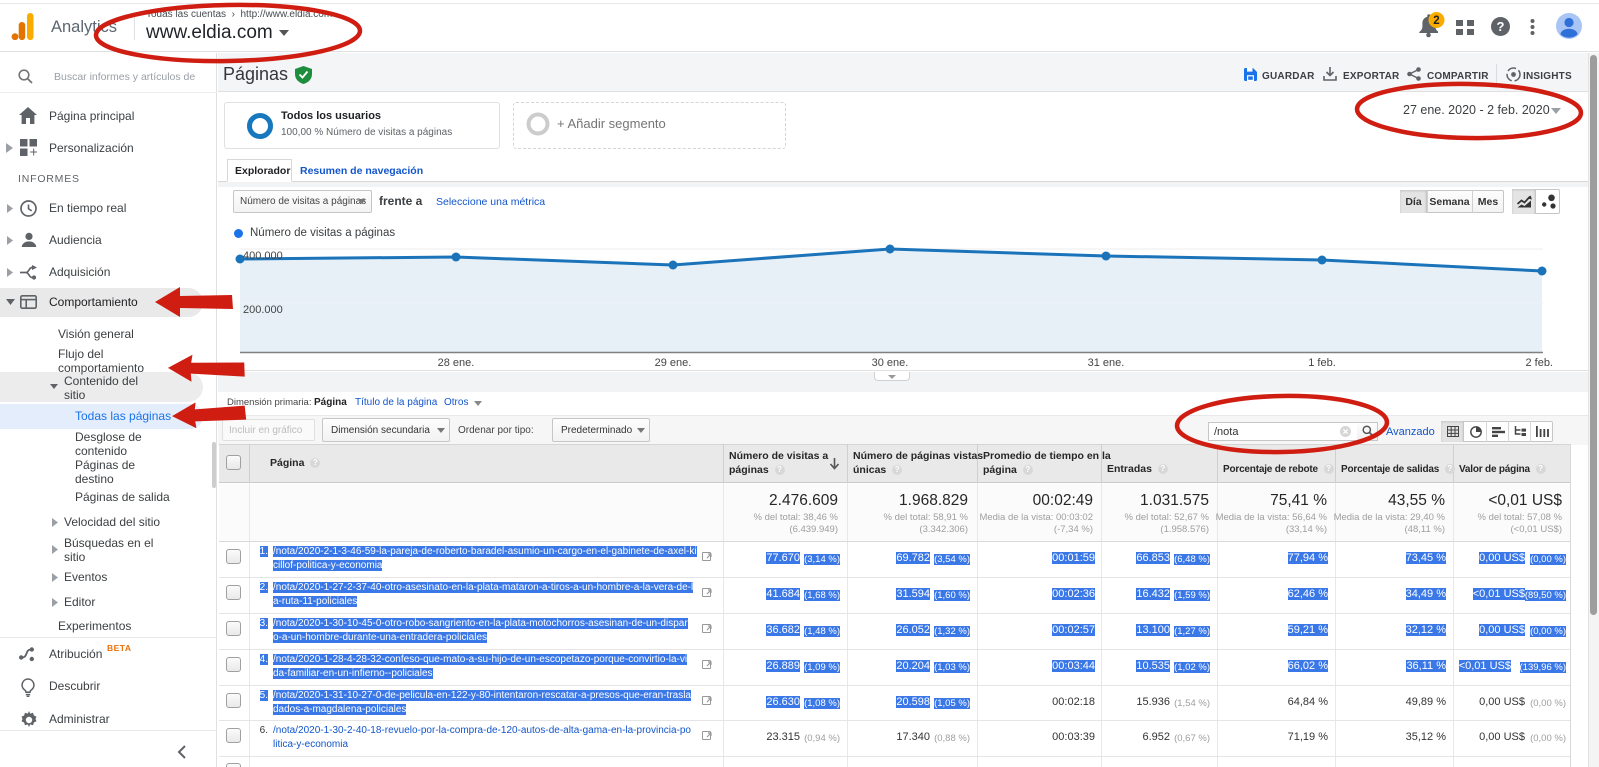 The image size is (1599, 767). Describe the element at coordinates (456, 363) in the screenshot. I see `svg-text: 28 ene.` at that location.